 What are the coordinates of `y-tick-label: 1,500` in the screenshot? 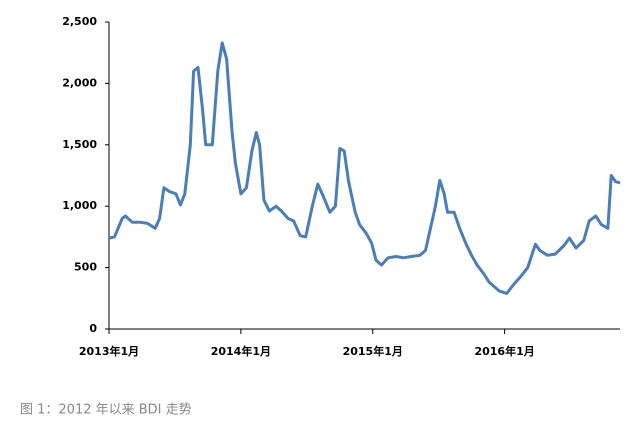 It's located at (79, 144).